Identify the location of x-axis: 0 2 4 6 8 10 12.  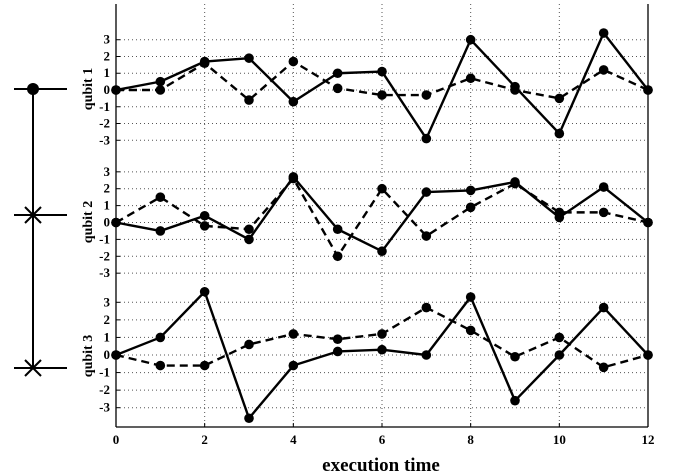
(384, 435).